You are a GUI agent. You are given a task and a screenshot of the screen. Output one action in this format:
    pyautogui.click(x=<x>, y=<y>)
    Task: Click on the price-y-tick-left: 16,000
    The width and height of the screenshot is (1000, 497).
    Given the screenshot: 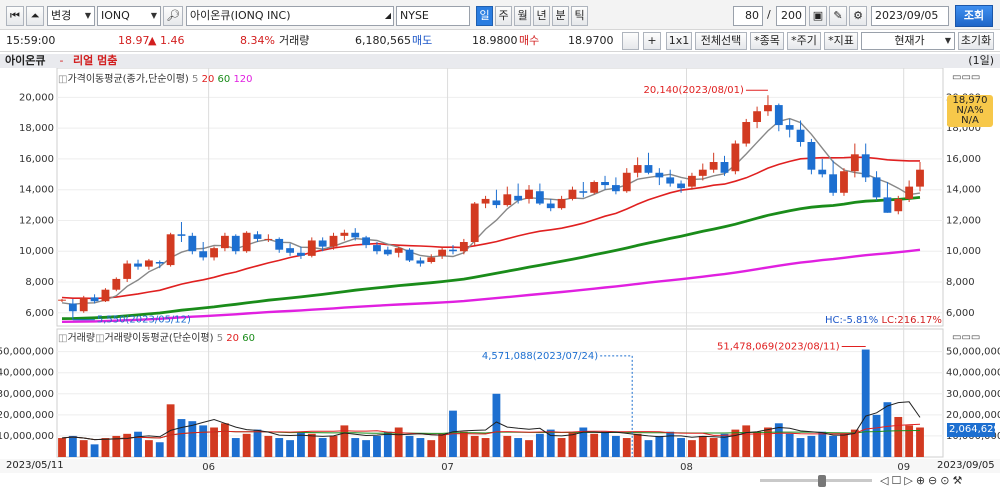 What is the action you would take?
    pyautogui.click(x=36, y=159)
    